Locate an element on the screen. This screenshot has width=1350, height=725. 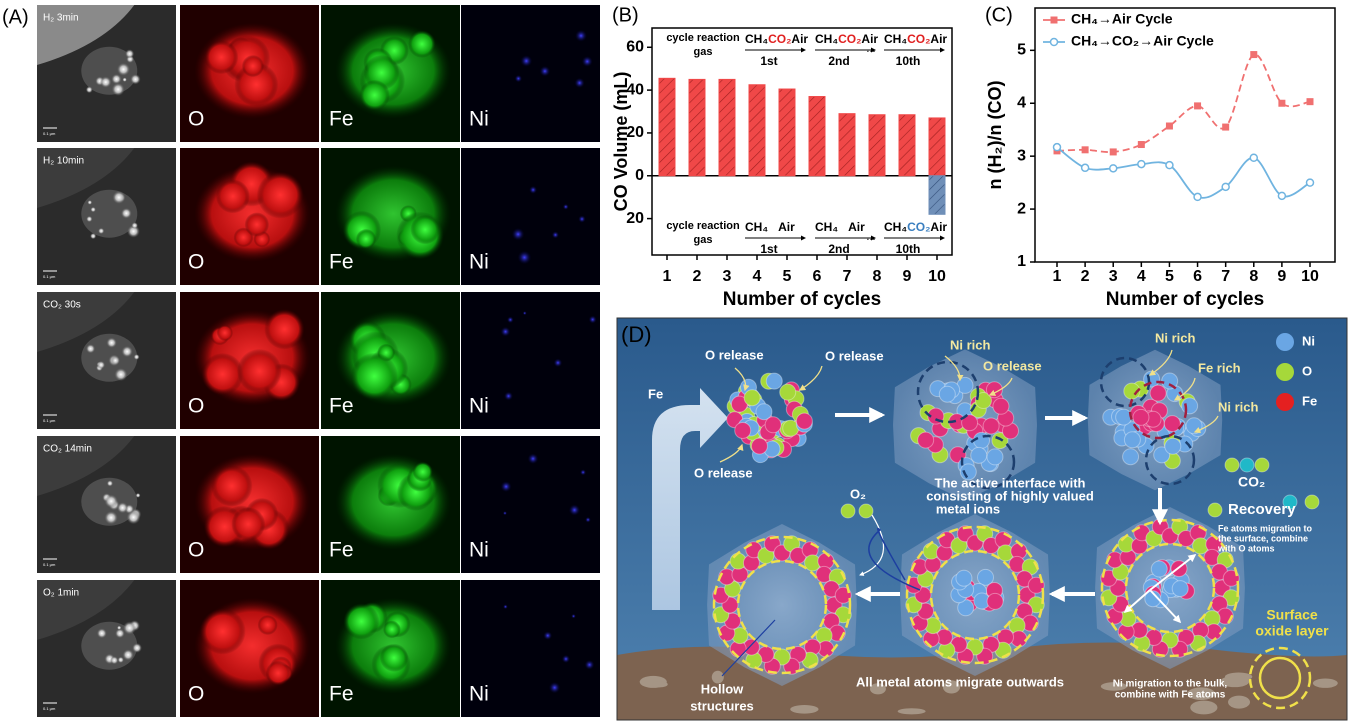
element-label: O is located at coordinates (196, 119).